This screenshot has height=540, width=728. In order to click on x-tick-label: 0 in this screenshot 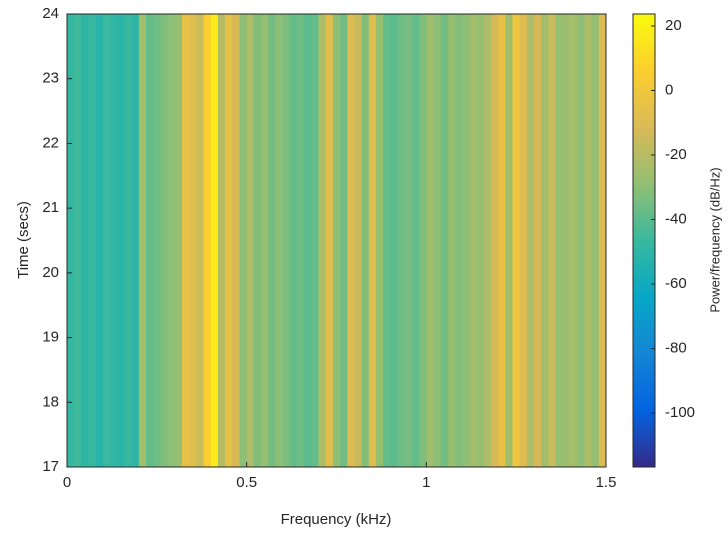, I will do `click(67, 482)`.